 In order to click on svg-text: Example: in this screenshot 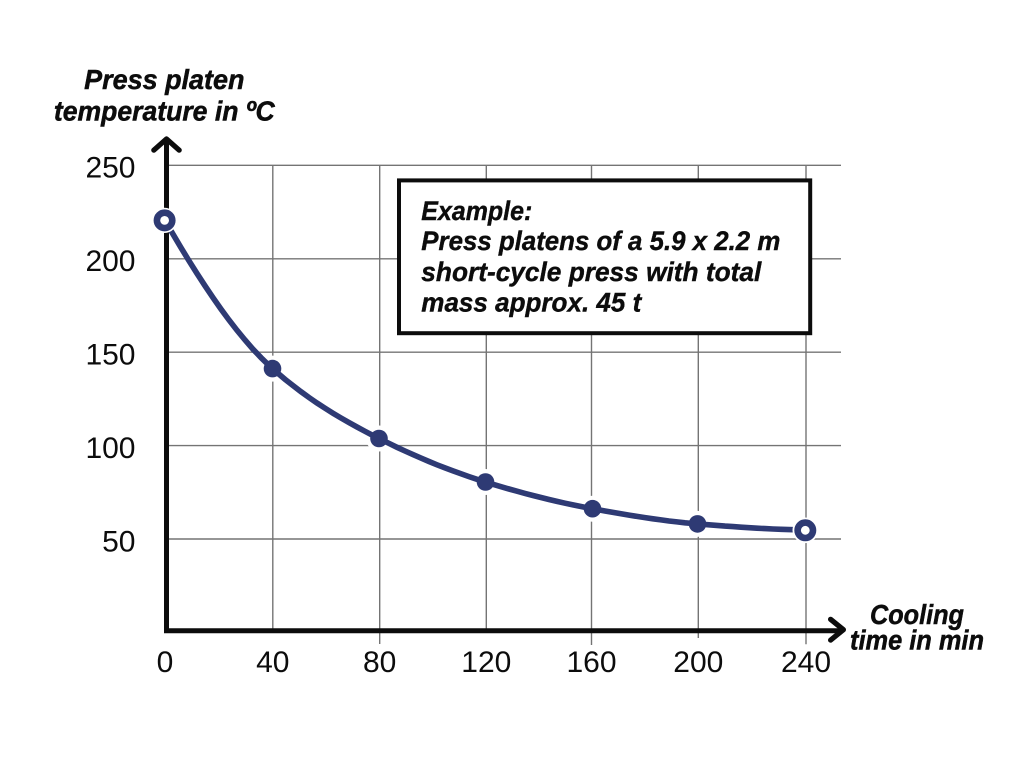, I will do `click(476, 211)`.